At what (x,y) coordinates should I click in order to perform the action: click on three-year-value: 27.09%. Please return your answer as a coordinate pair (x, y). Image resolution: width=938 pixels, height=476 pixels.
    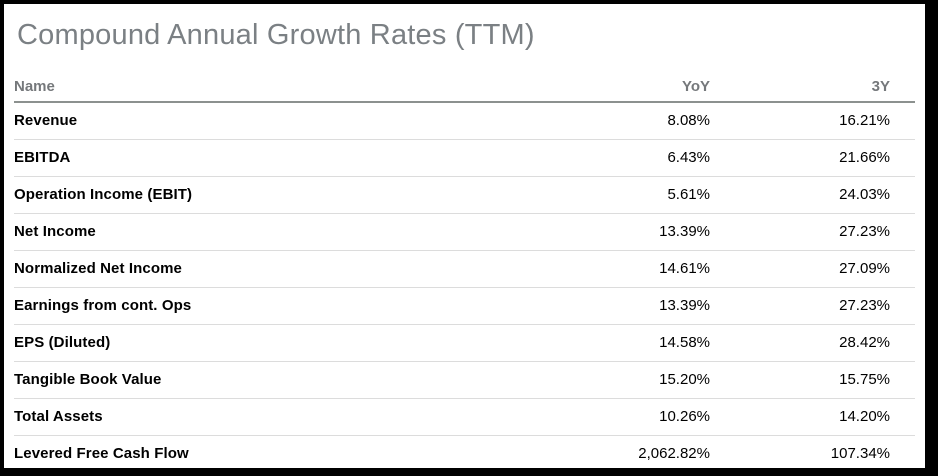
    Looking at the image, I should click on (812, 269).